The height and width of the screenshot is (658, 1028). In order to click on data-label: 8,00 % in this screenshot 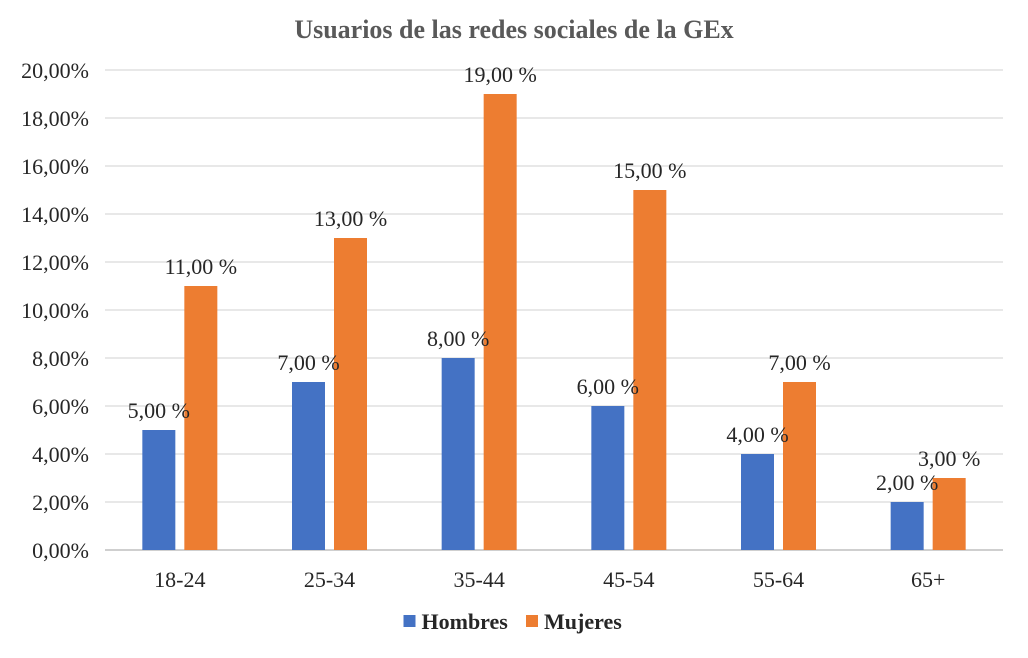, I will do `click(458, 338)`.